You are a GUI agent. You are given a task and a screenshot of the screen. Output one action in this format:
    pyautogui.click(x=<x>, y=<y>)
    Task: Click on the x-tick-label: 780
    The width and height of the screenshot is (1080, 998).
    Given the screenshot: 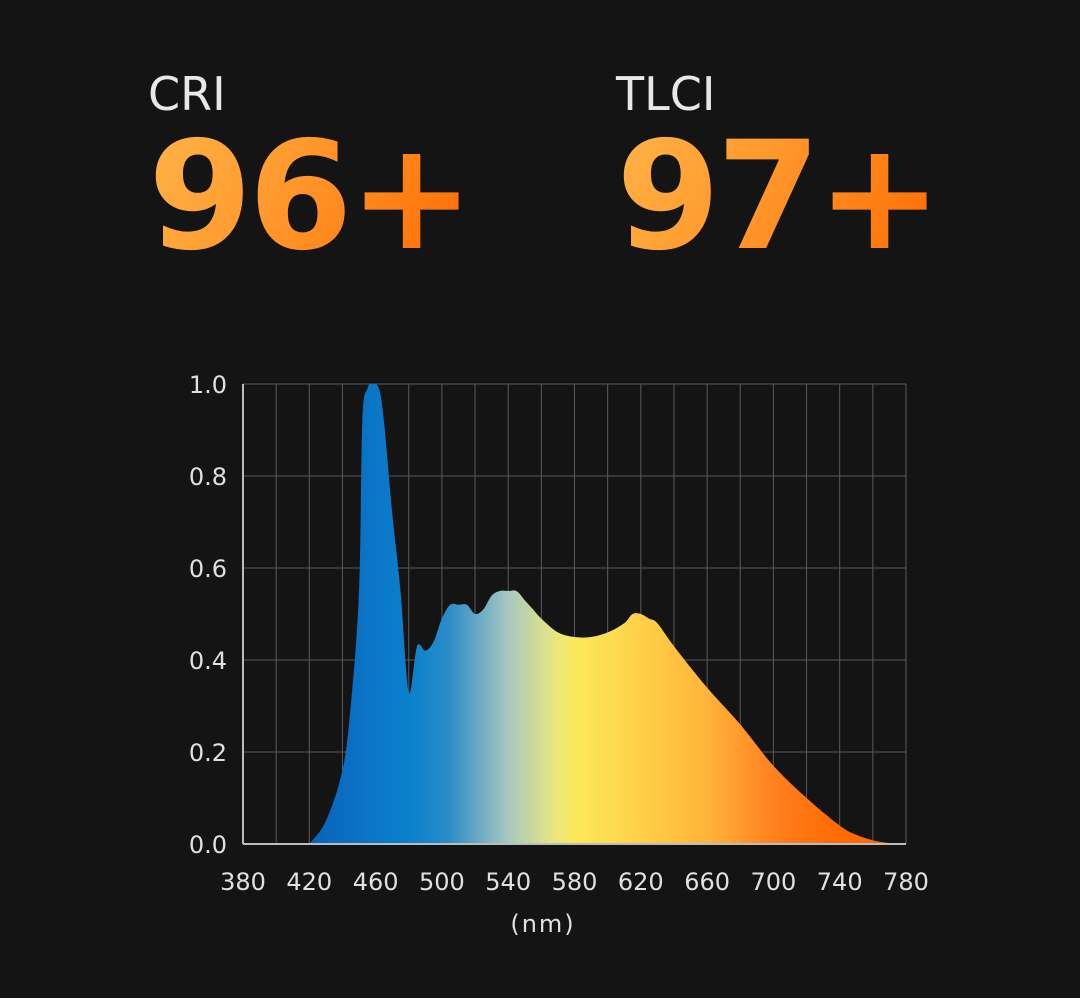 What is the action you would take?
    pyautogui.click(x=906, y=882)
    